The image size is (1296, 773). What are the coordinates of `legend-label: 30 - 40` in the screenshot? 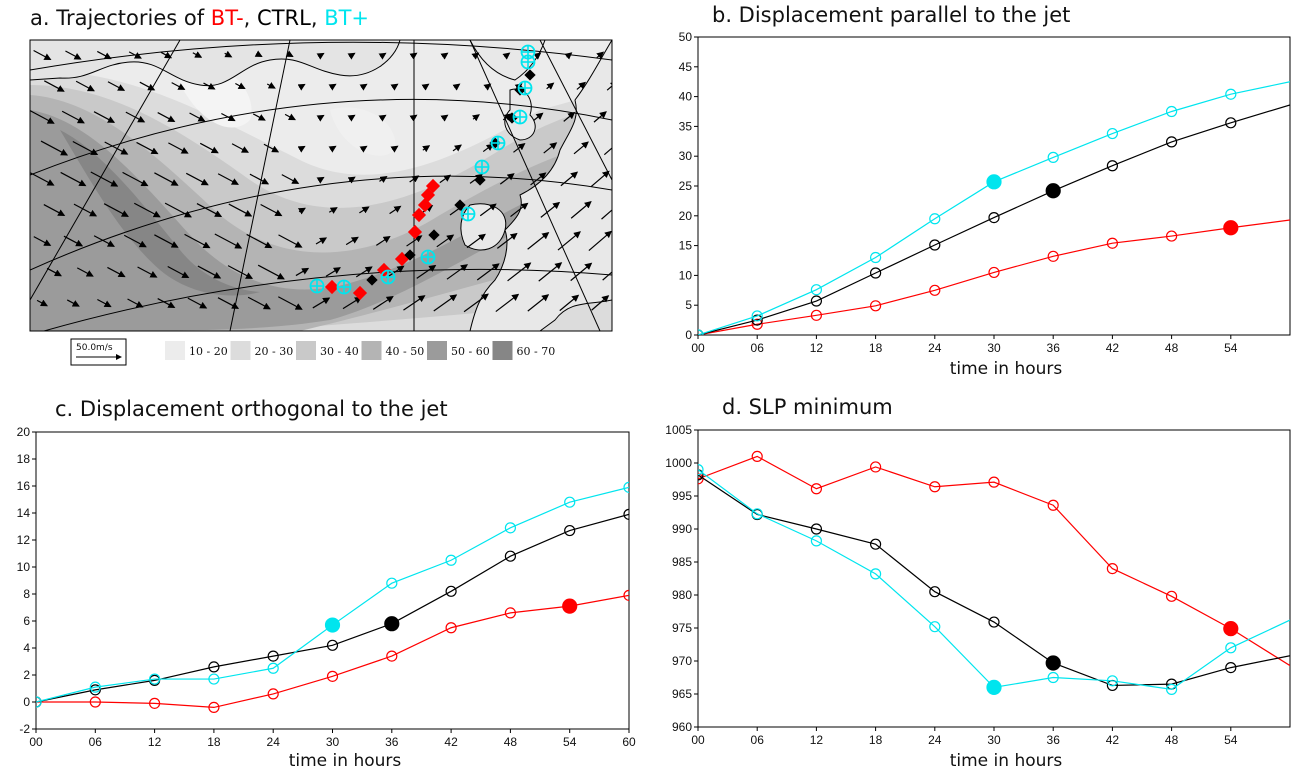 It's located at (339, 351).